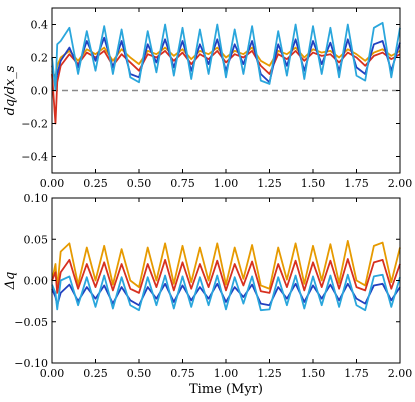 This screenshot has height=402, width=415. Describe the element at coordinates (31, 322) in the screenshot. I see `y-tick-label: −0.05` at that location.